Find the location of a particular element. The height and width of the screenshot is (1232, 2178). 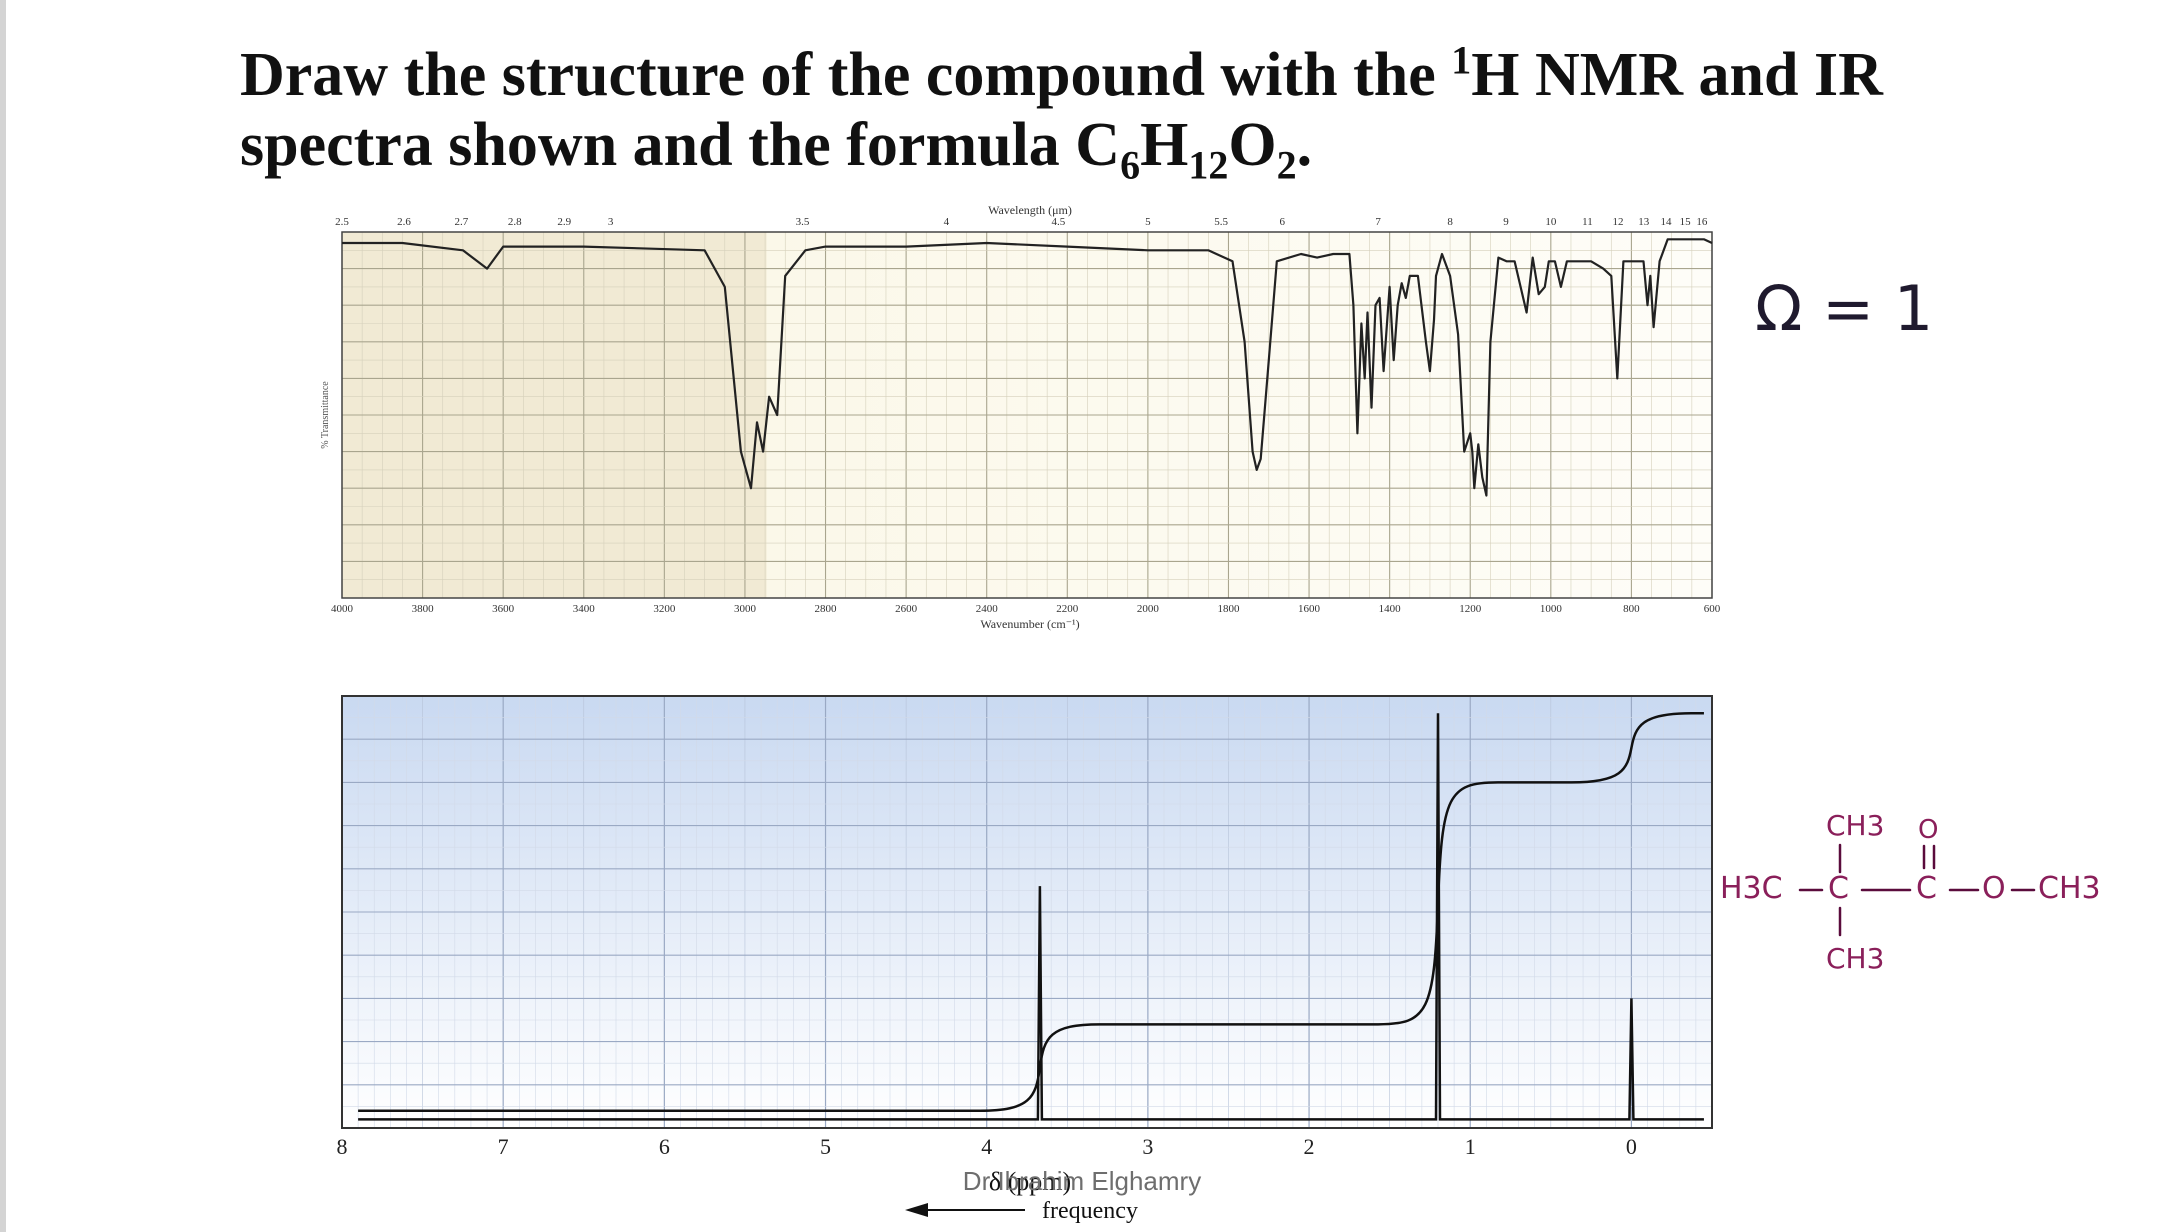

ir-top-tick-label: 13 is located at coordinates (1644, 222).